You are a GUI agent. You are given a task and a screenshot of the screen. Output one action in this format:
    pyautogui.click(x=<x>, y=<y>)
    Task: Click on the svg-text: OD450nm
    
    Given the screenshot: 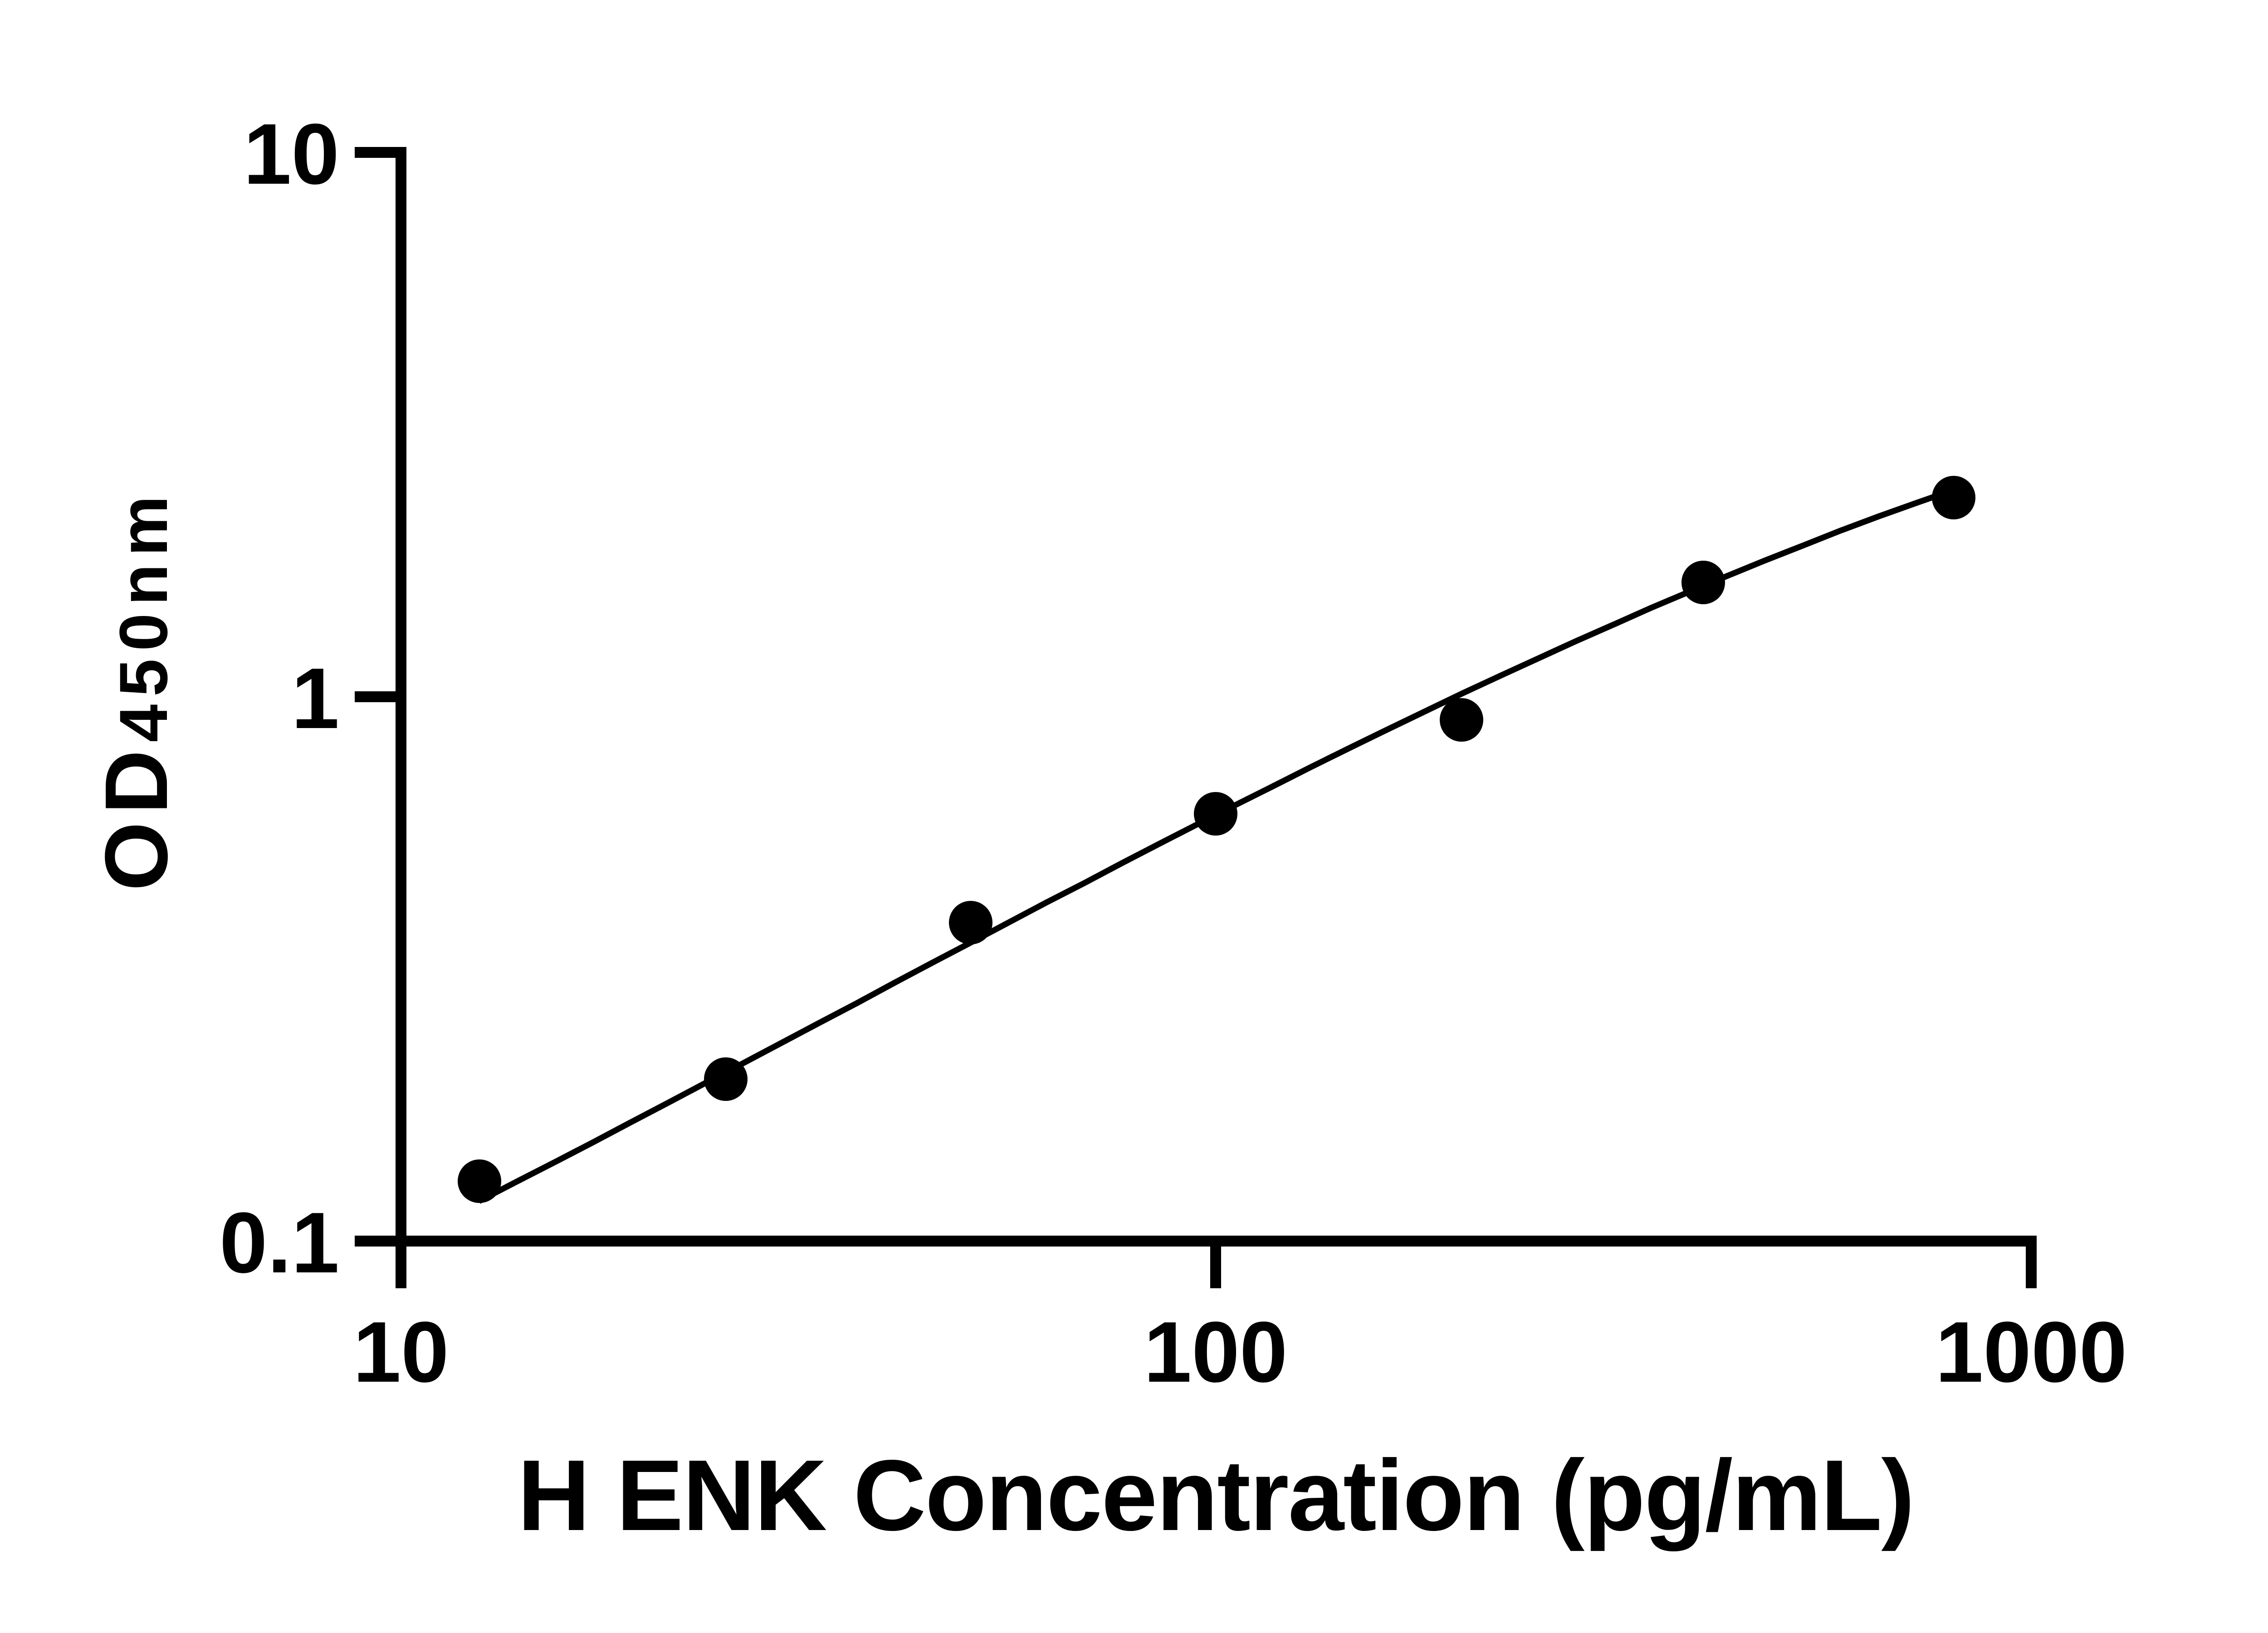 What is the action you would take?
    pyautogui.click(x=137, y=689)
    